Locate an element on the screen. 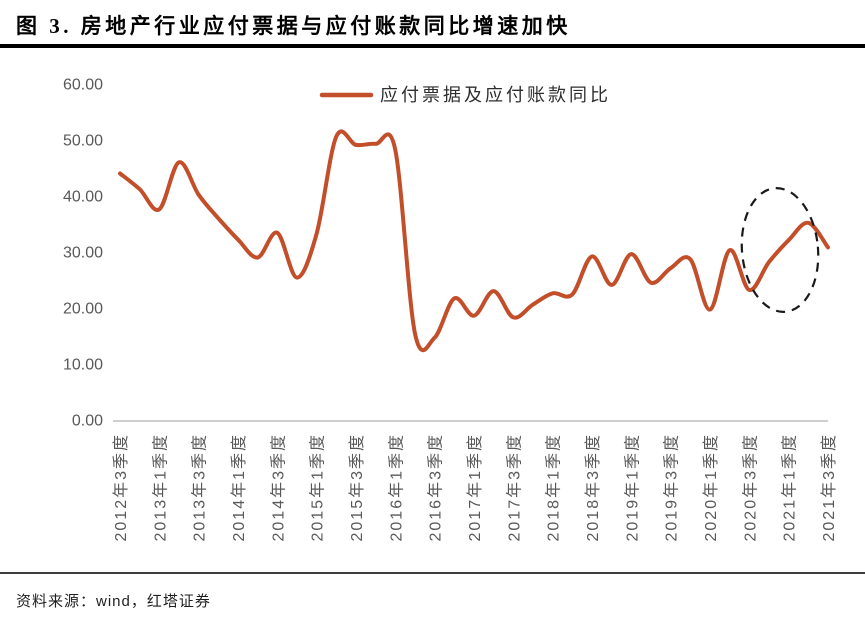  y-tick-label: 0.00 is located at coordinates (87, 421).